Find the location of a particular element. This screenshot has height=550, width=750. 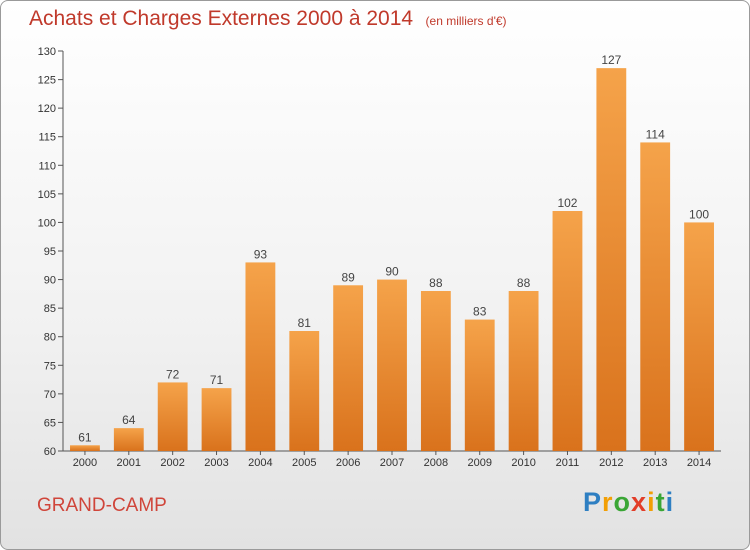

bar-value-label: 102 is located at coordinates (567, 203).